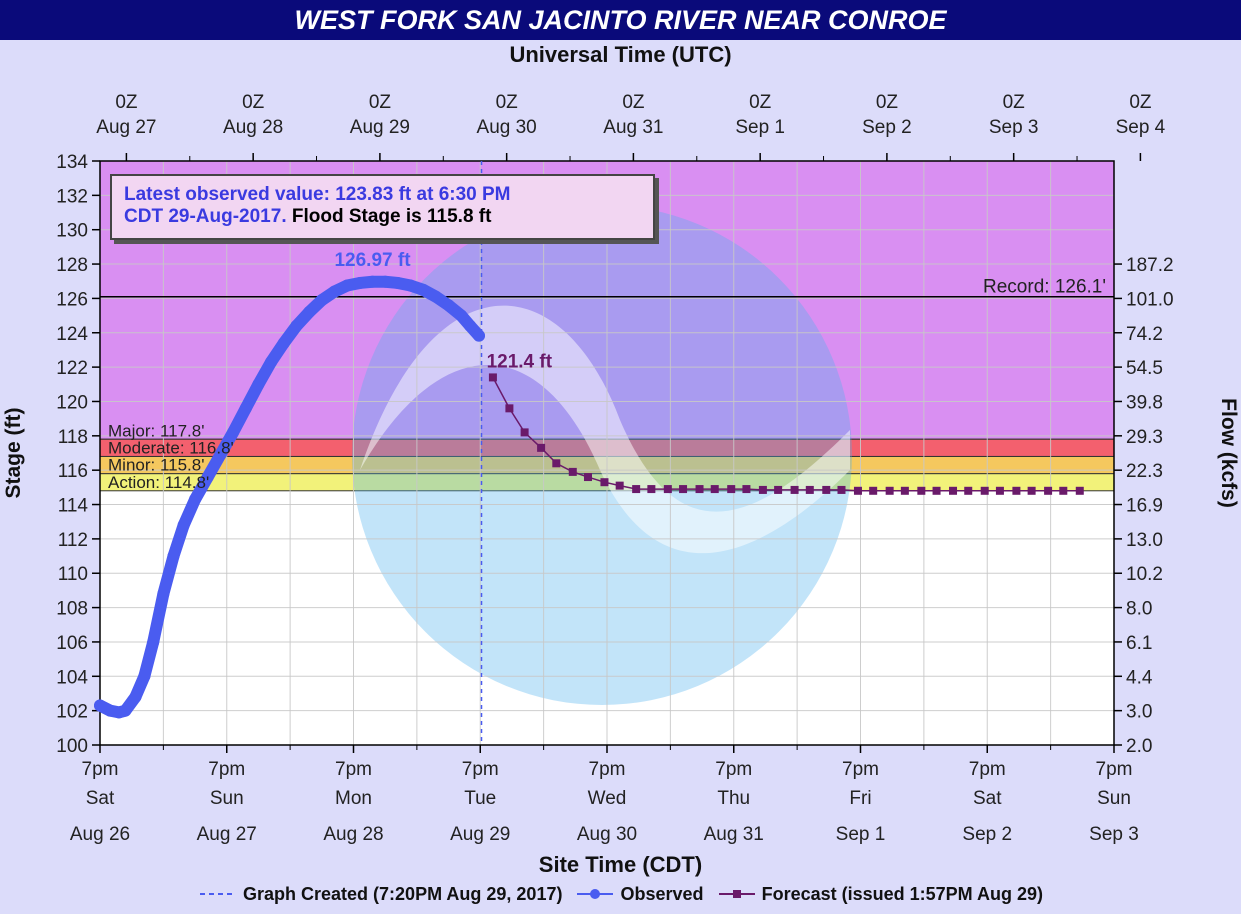  What do you see at coordinates (72, 162) in the screenshot?
I see `y-tick-label: 134` at bounding box center [72, 162].